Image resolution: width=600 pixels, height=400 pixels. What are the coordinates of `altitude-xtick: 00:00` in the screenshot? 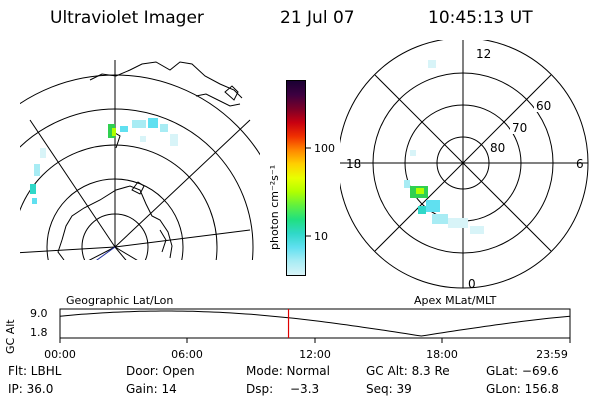 It's located at (60, 354).